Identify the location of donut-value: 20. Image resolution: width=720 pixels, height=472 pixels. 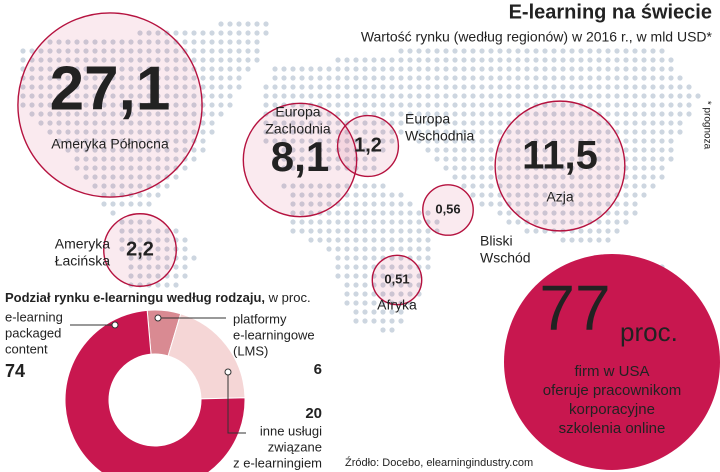
(313, 413).